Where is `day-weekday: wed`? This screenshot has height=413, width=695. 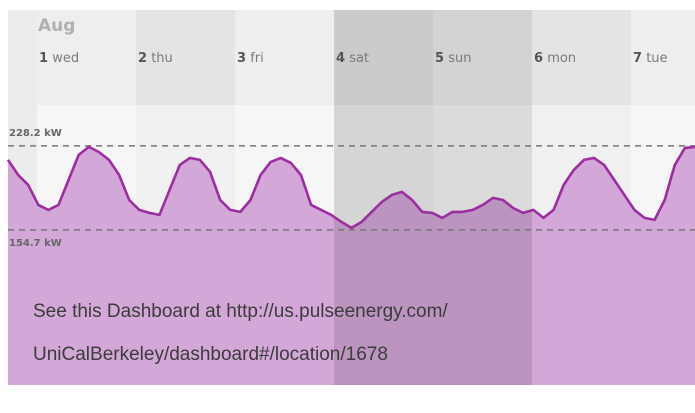
day-weekday: wed is located at coordinates (65, 58).